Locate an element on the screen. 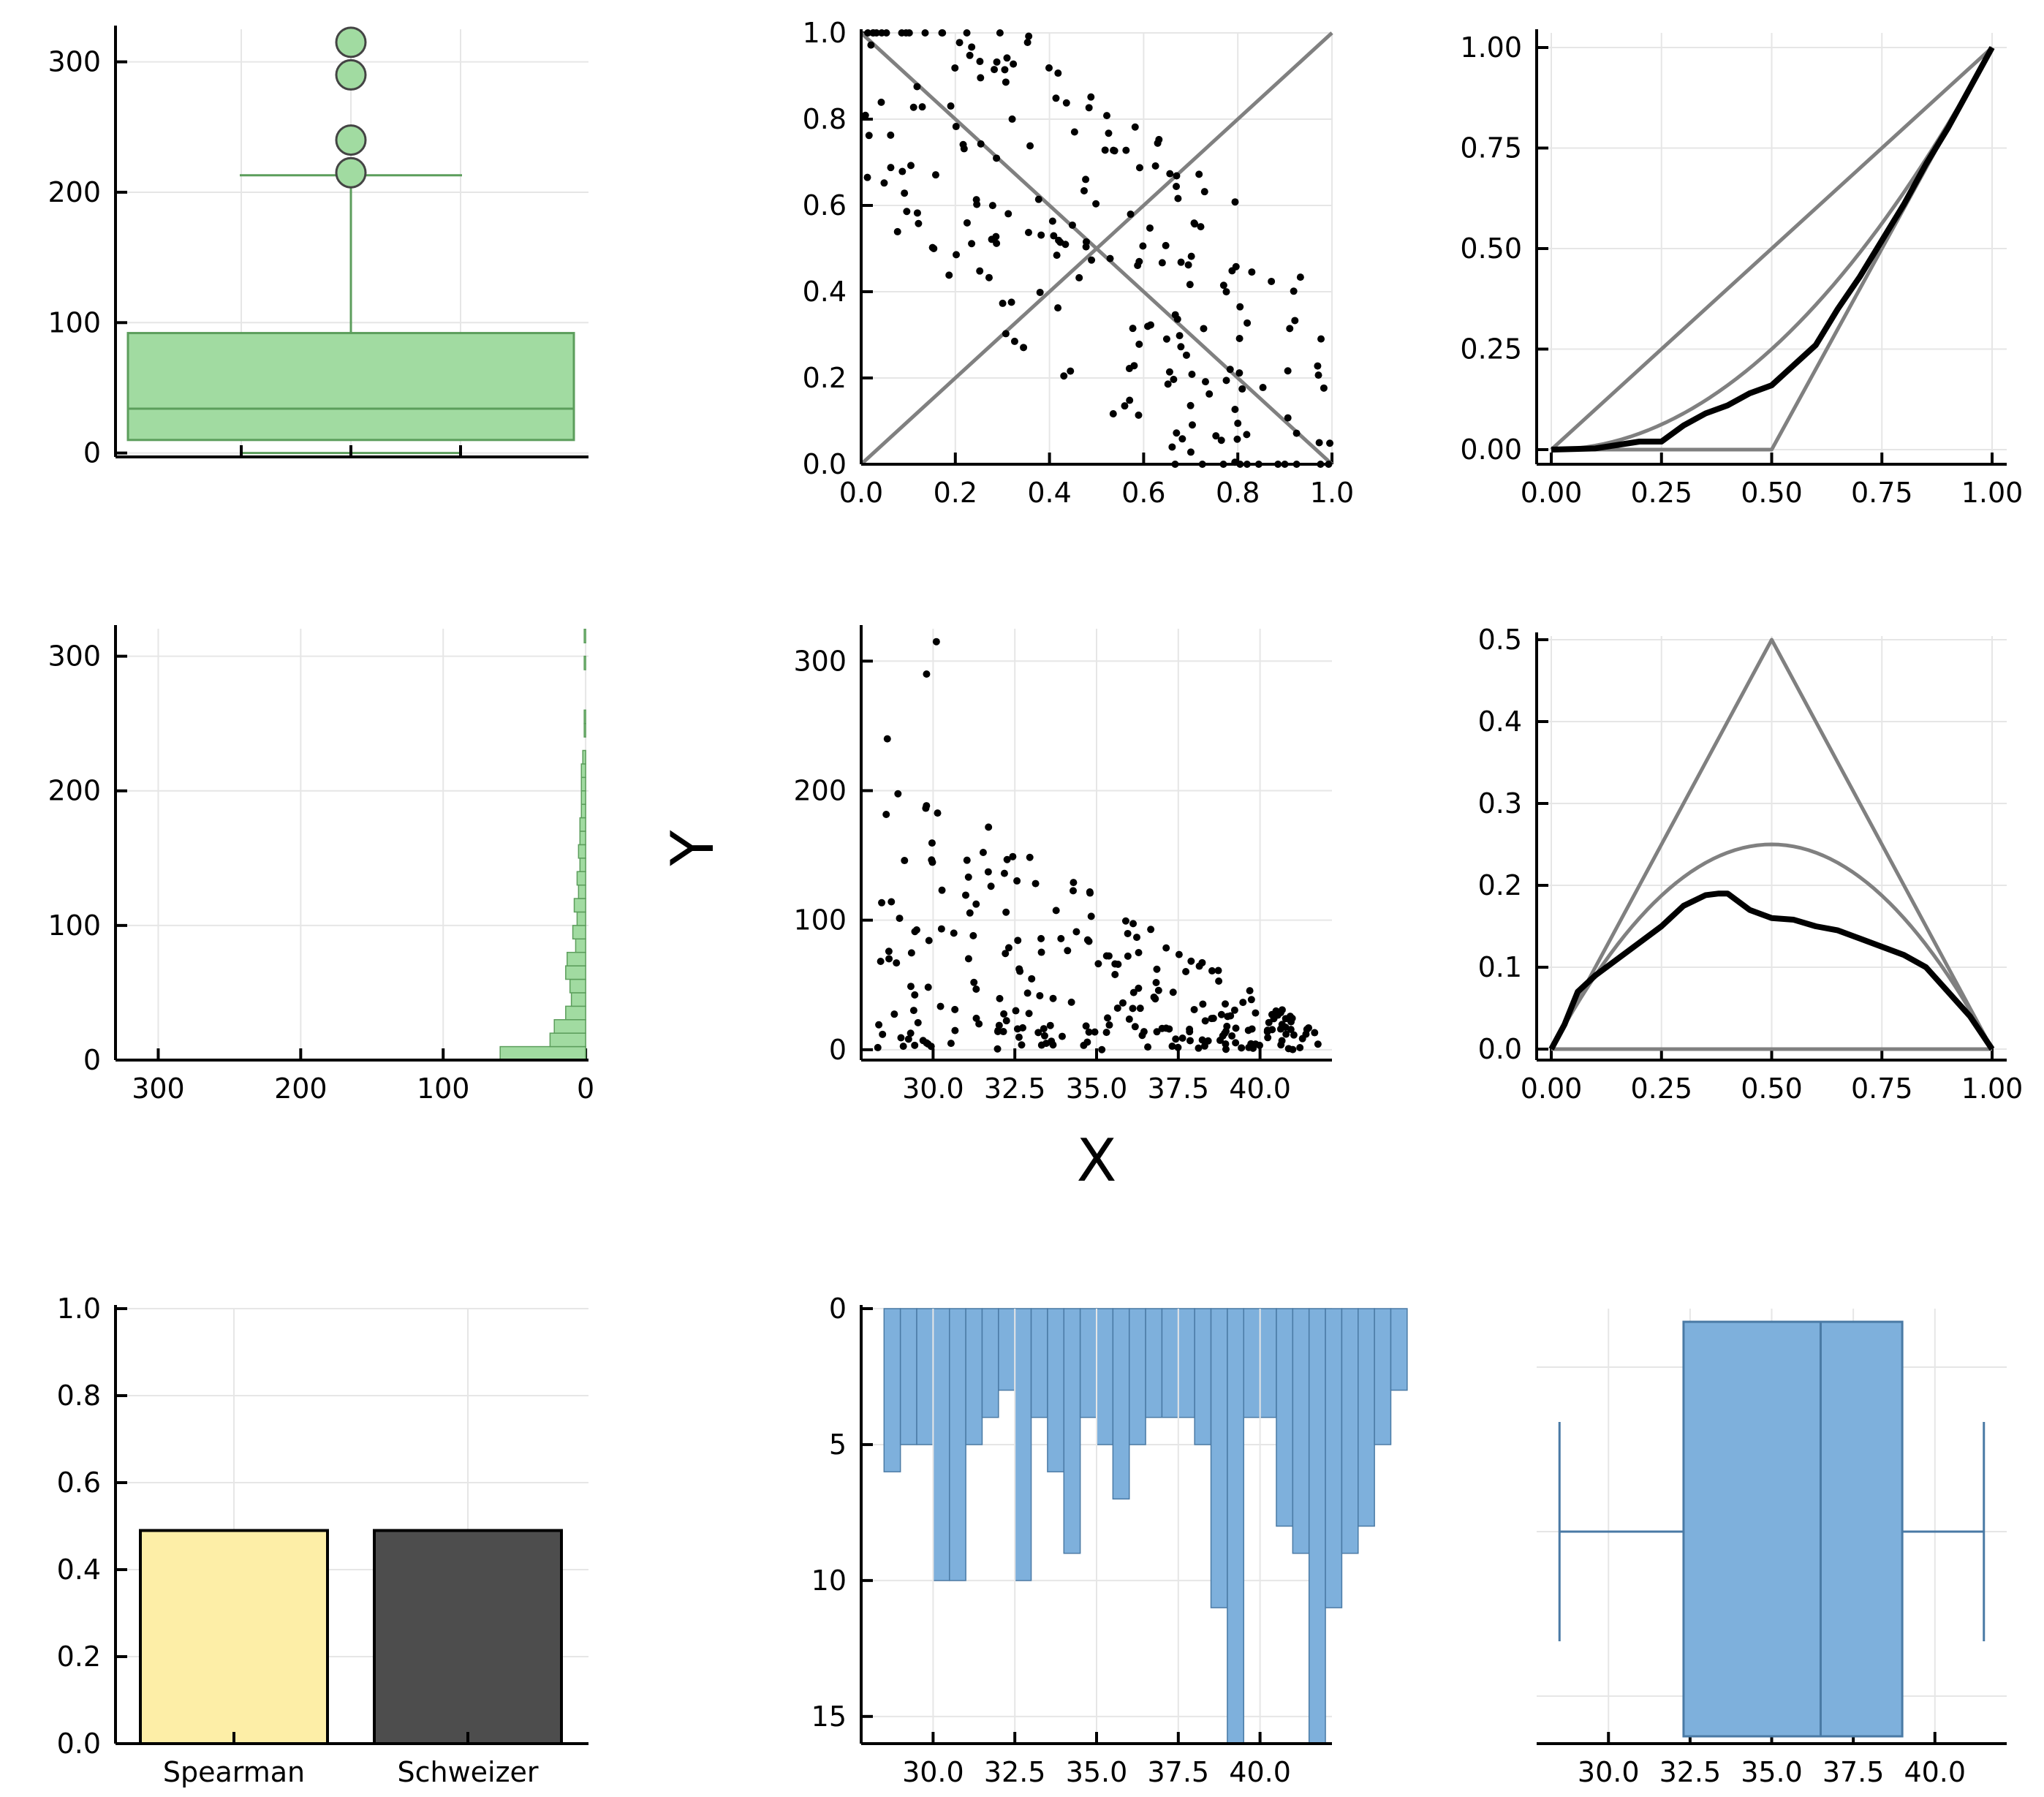  x-tick-label: 32.5 is located at coordinates (1015, 1088).